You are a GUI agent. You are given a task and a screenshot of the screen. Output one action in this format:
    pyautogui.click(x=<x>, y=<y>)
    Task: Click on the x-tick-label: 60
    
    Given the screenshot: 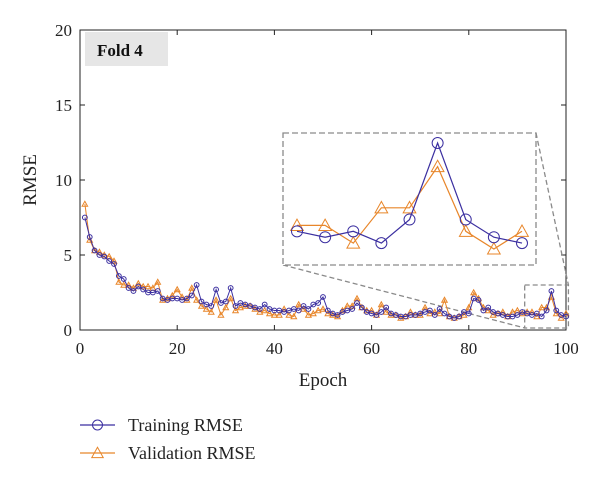 What is the action you would take?
    pyautogui.click(x=371, y=348)
    